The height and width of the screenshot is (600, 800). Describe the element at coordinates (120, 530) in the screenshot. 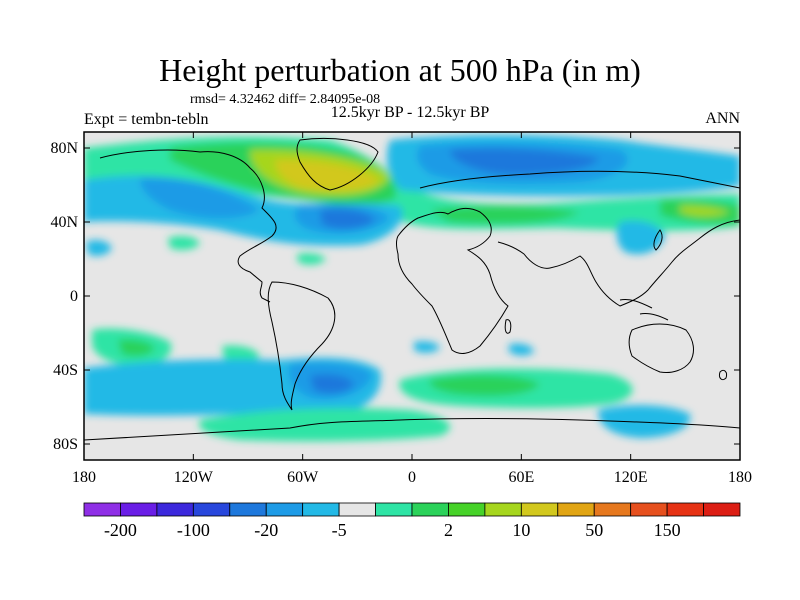

I see `colorbar-label: -200` at that location.